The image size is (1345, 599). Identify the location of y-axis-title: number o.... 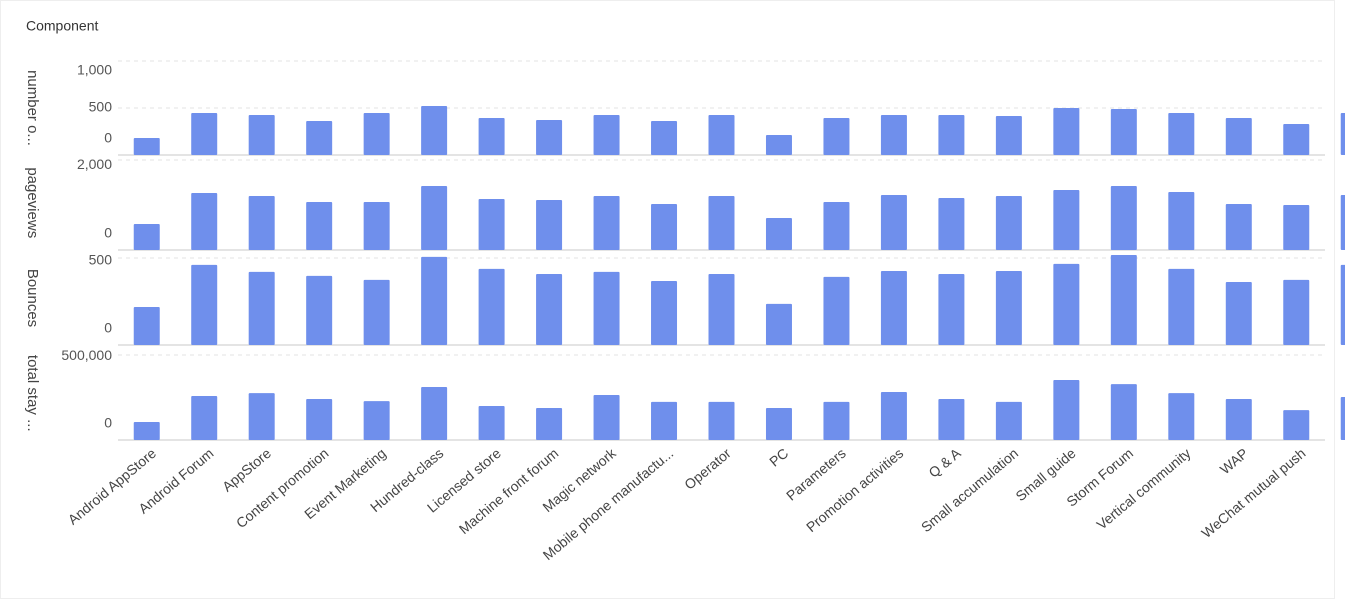
(32, 108).